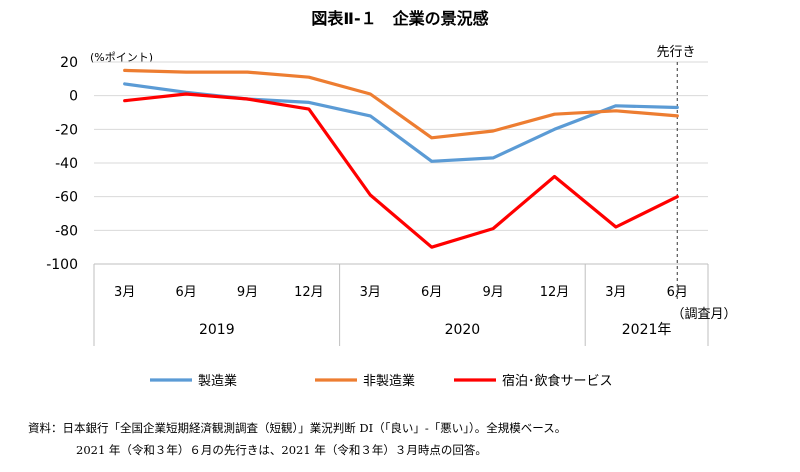  What do you see at coordinates (66, 198) in the screenshot?
I see `y-tick-label: -60` at bounding box center [66, 198].